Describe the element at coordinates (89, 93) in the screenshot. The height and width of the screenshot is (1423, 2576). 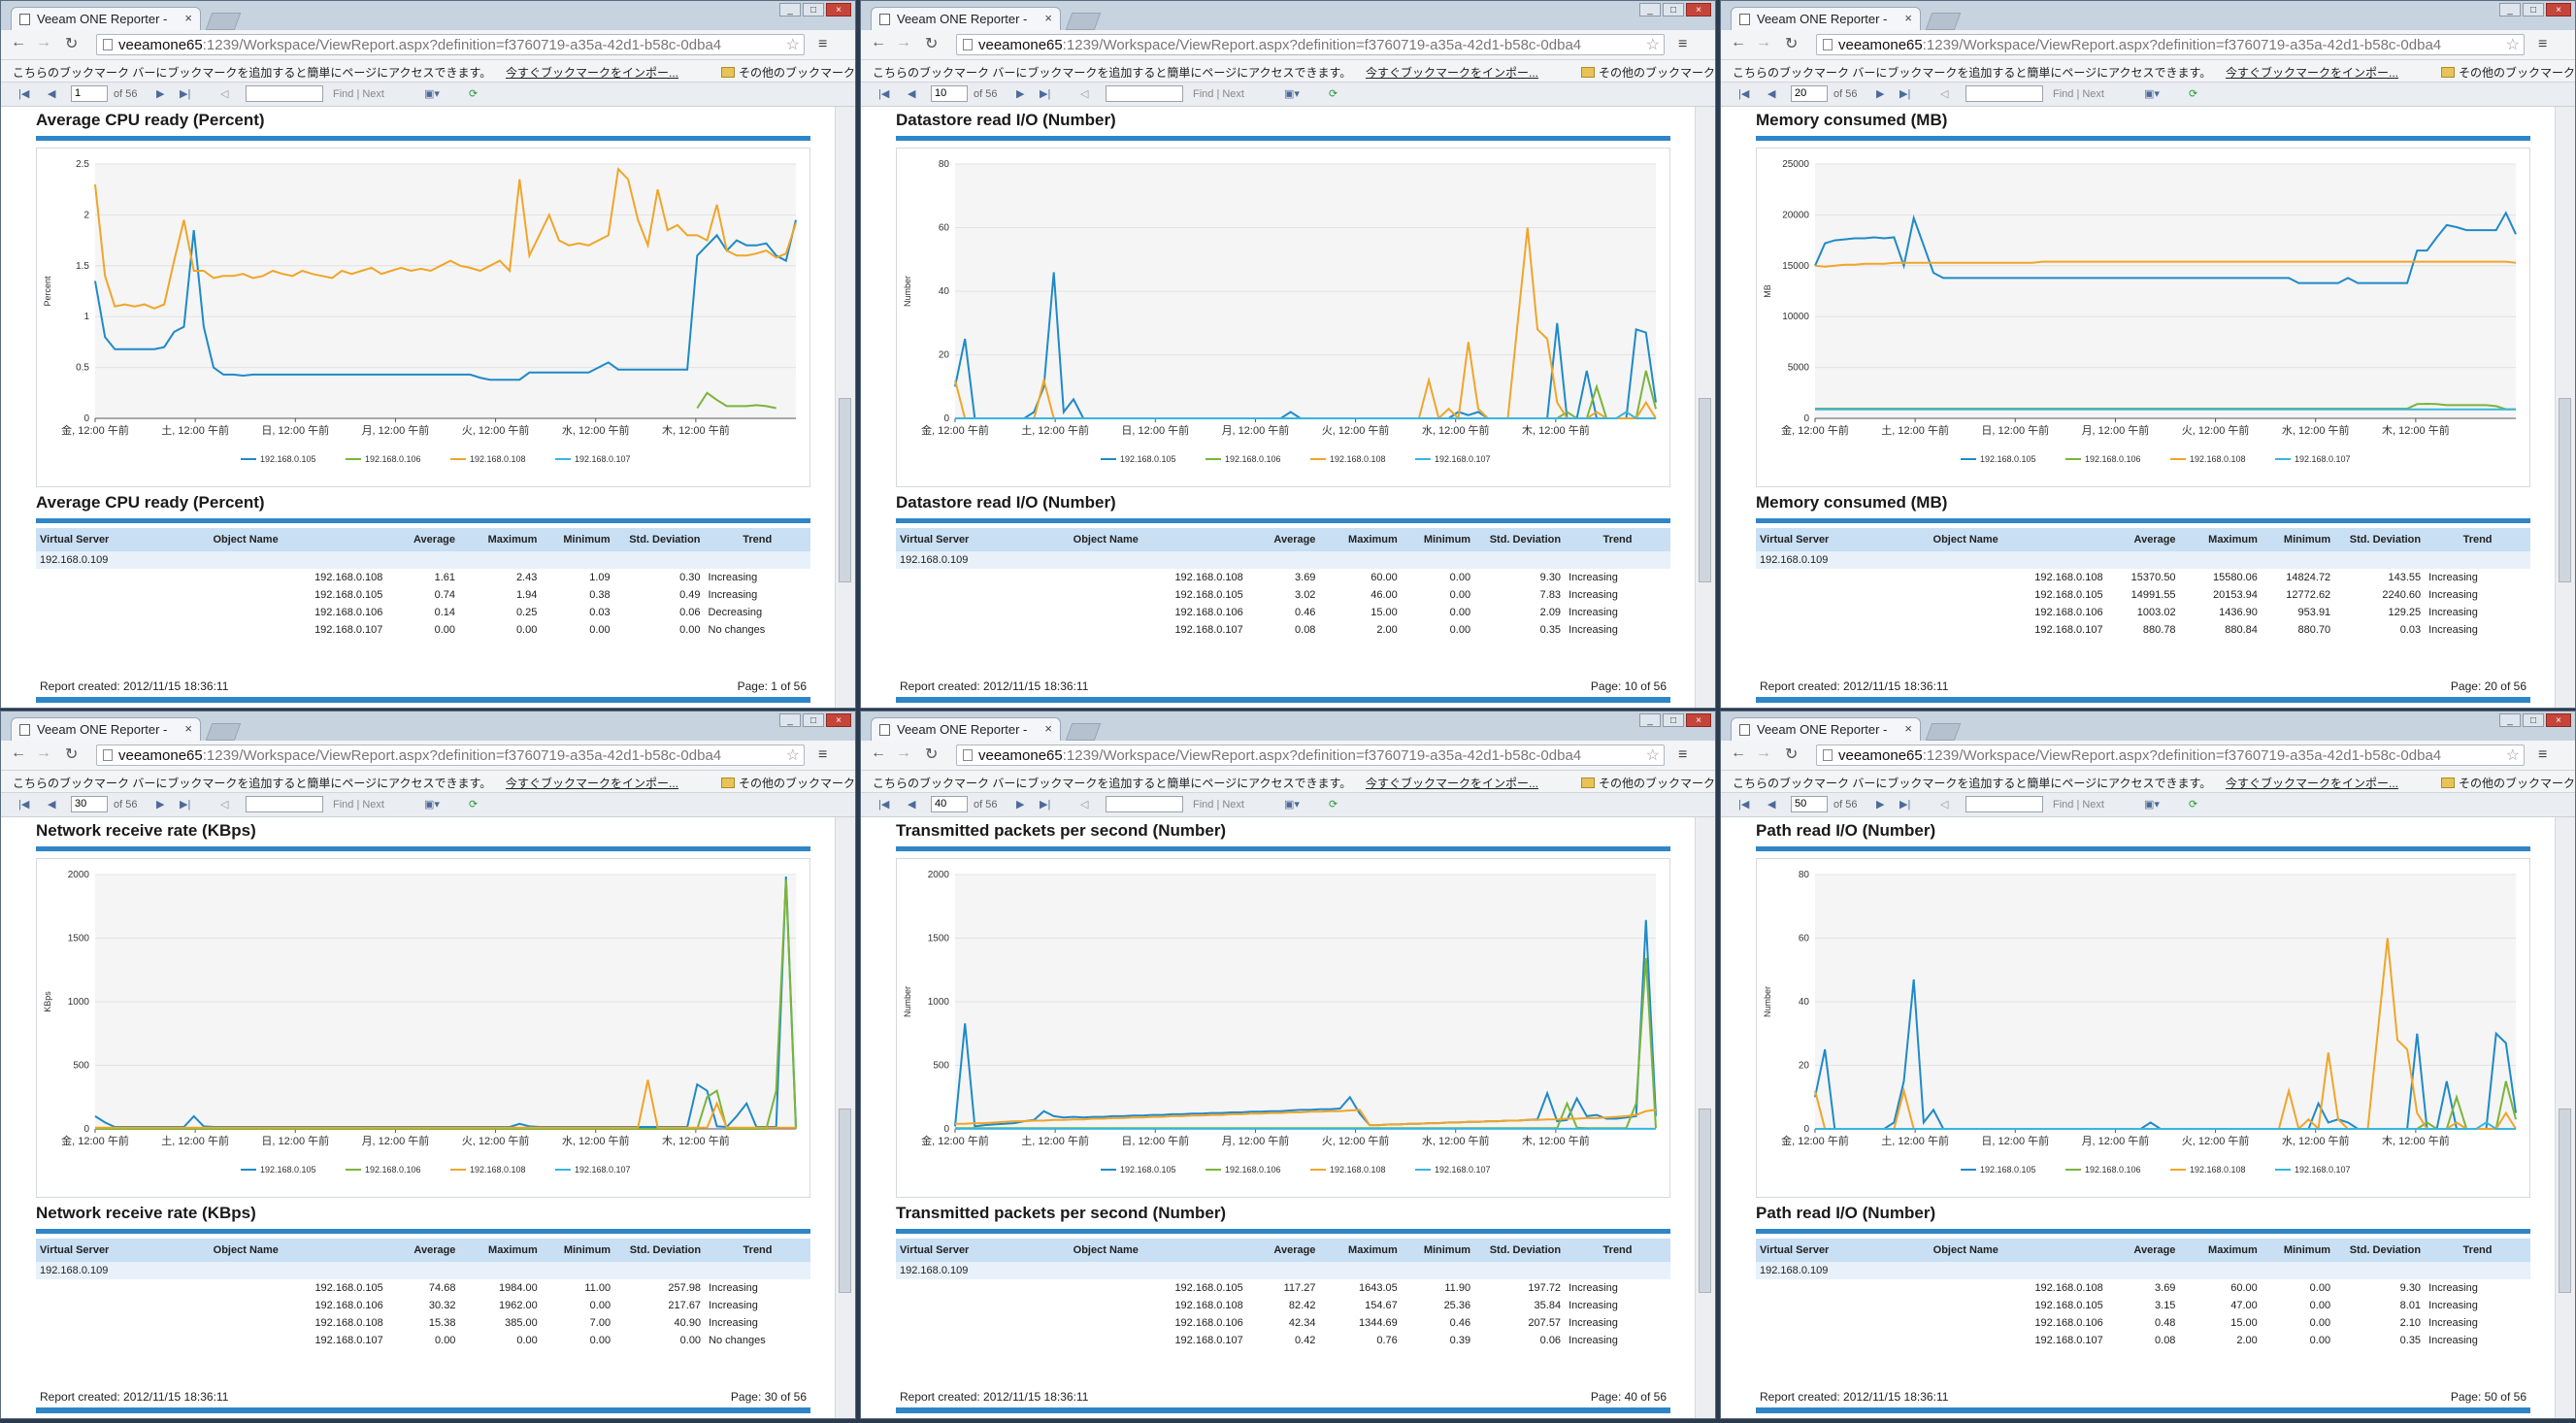
I see `page-number-input: 1` at that location.